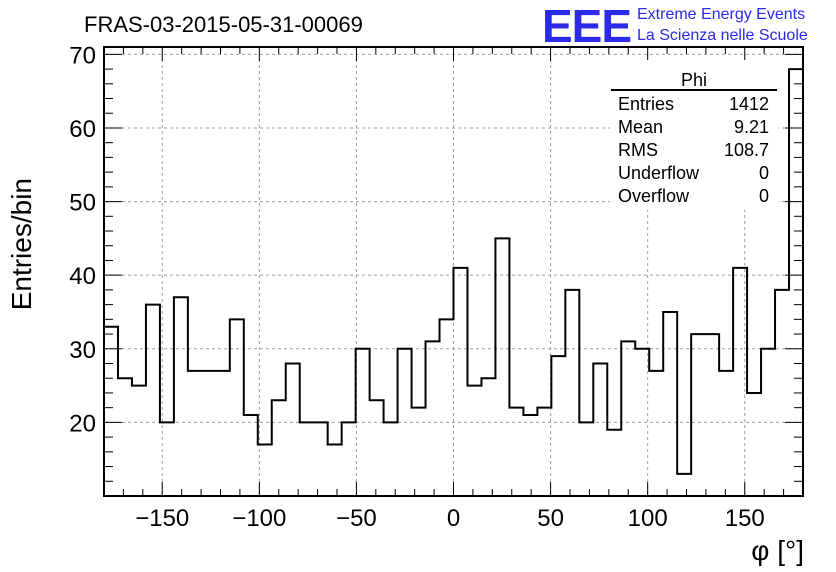  What do you see at coordinates (745, 518) in the screenshot?
I see `x-tick-label: 150` at bounding box center [745, 518].